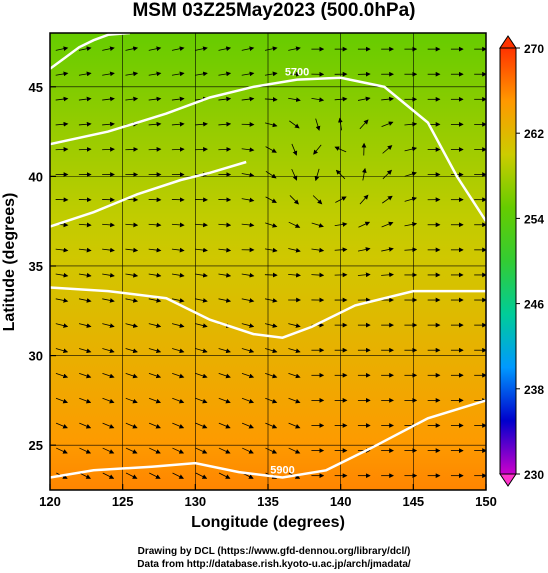 This screenshot has width=548, height=573. I want to click on colorbar-tick-label: 270, so click(534, 49).